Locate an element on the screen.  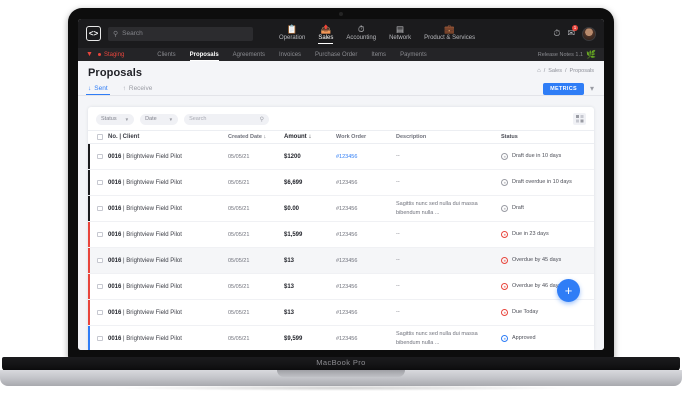
briefcase-icon: 💼 is located at coordinates (449, 29).